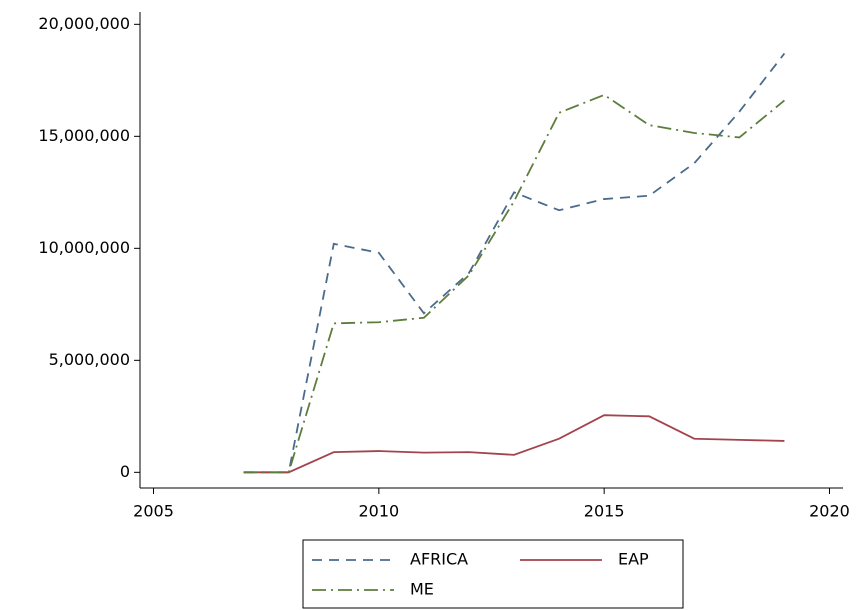  Describe the element at coordinates (125, 471) in the screenshot. I see `y-tick-label: 0` at that location.